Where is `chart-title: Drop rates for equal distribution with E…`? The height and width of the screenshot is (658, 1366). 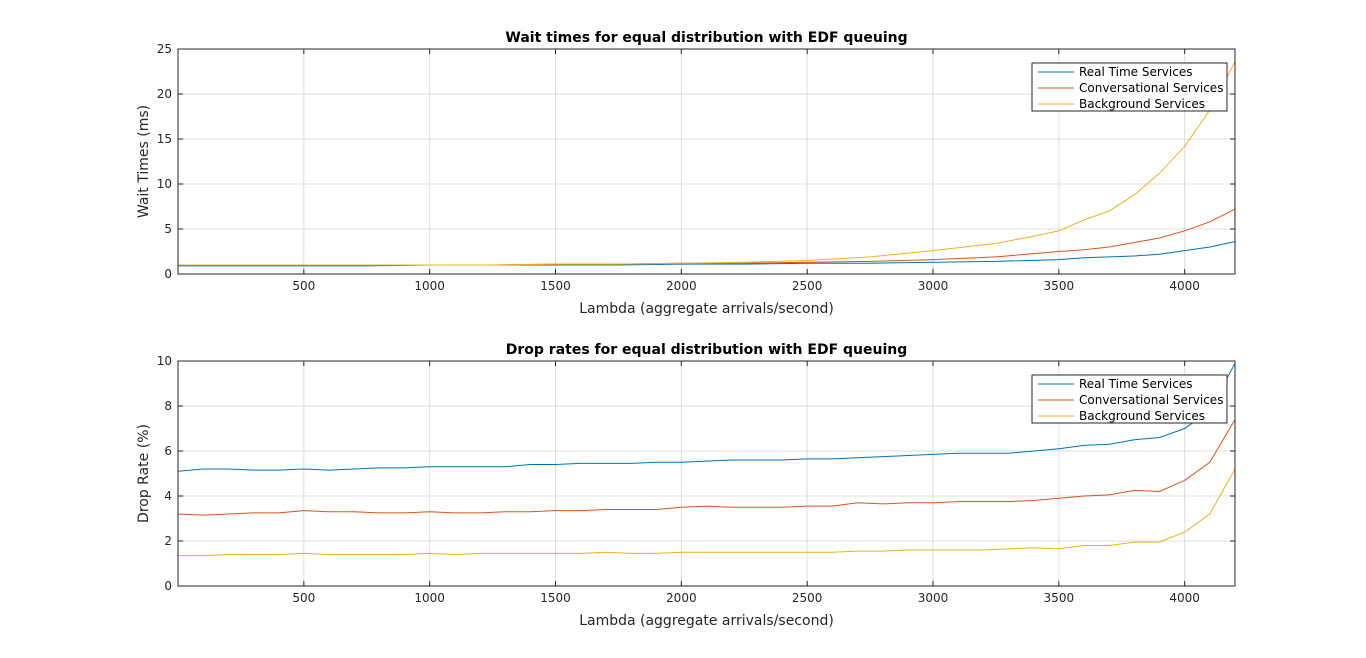
chart-title: Drop rates for equal distribution with E… is located at coordinates (707, 350).